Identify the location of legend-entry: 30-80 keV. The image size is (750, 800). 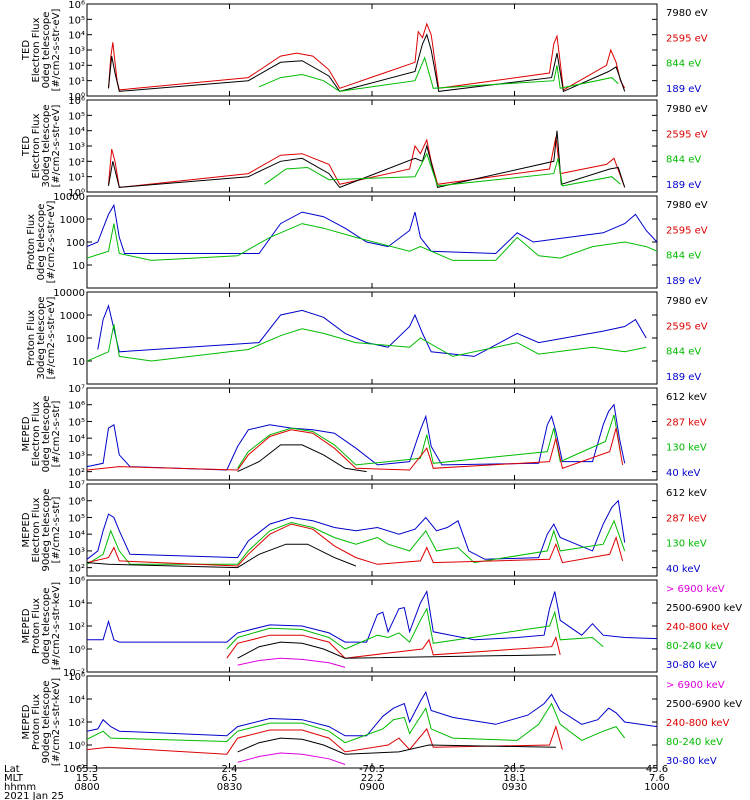
(691, 665).